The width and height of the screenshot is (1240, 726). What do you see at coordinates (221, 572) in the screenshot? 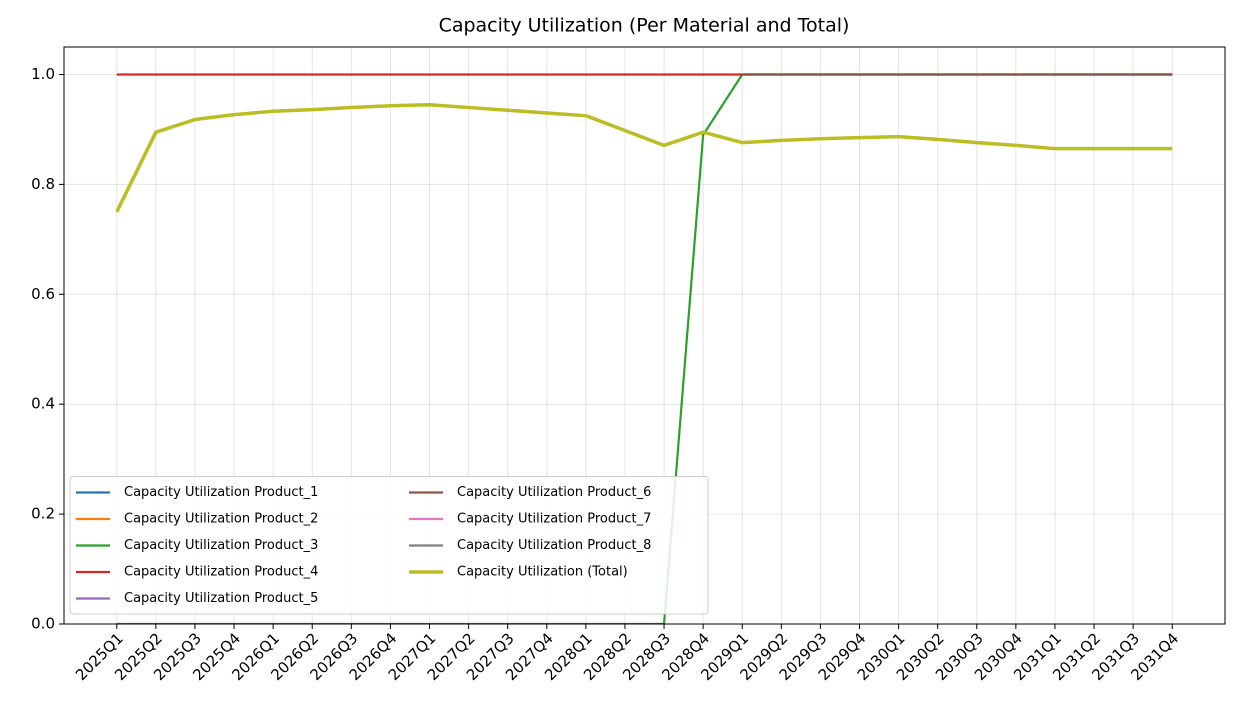
I see `legend-label: Capacity Utilization Product_4` at bounding box center [221, 572].